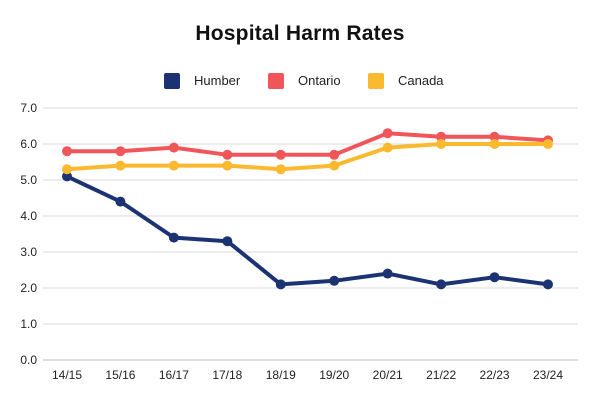 Image resolution: width=600 pixels, height=400 pixels. I want to click on series-line-ontario, so click(307, 144).